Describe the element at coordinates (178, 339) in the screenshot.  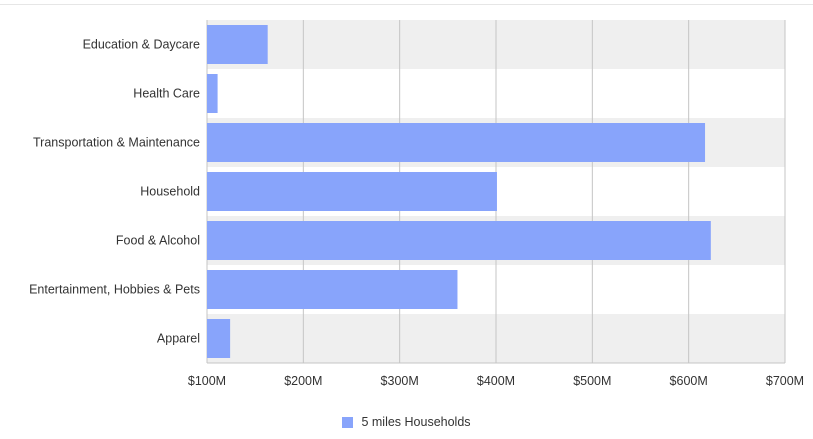
I see `category-label: Apparel` at that location.